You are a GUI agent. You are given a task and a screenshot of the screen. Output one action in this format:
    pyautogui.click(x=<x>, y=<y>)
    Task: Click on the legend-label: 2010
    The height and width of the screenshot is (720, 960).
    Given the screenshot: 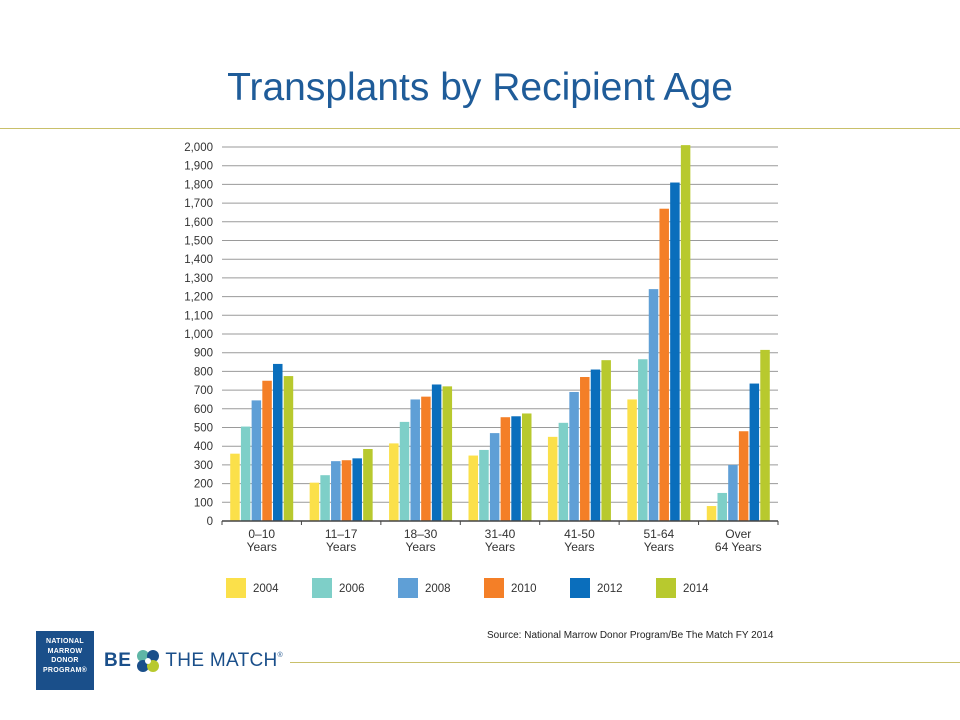 What is the action you would take?
    pyautogui.click(x=524, y=589)
    